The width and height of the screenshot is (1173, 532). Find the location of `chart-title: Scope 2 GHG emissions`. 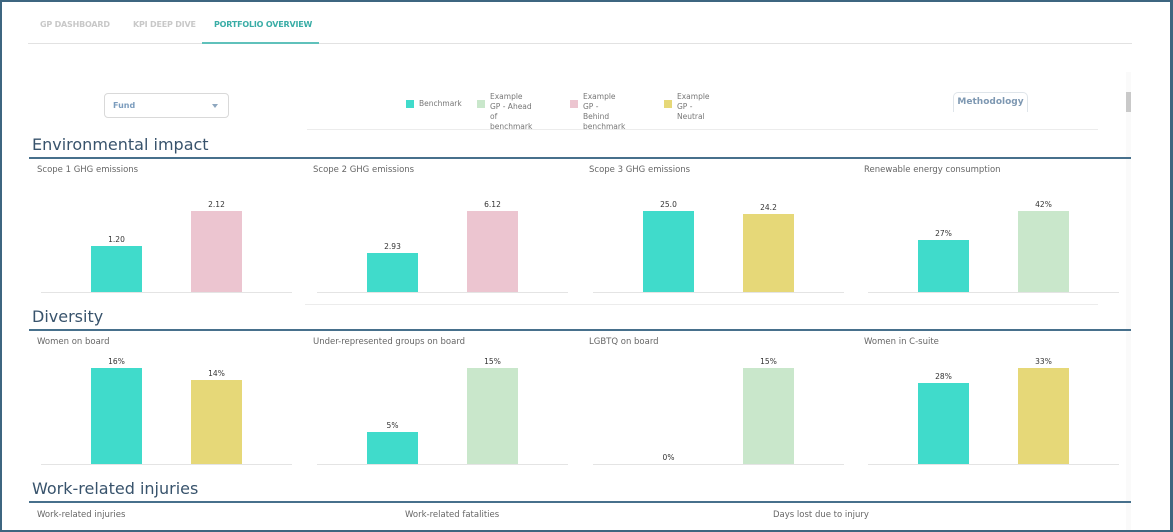

chart-title: Scope 2 GHG emissions is located at coordinates (364, 170).